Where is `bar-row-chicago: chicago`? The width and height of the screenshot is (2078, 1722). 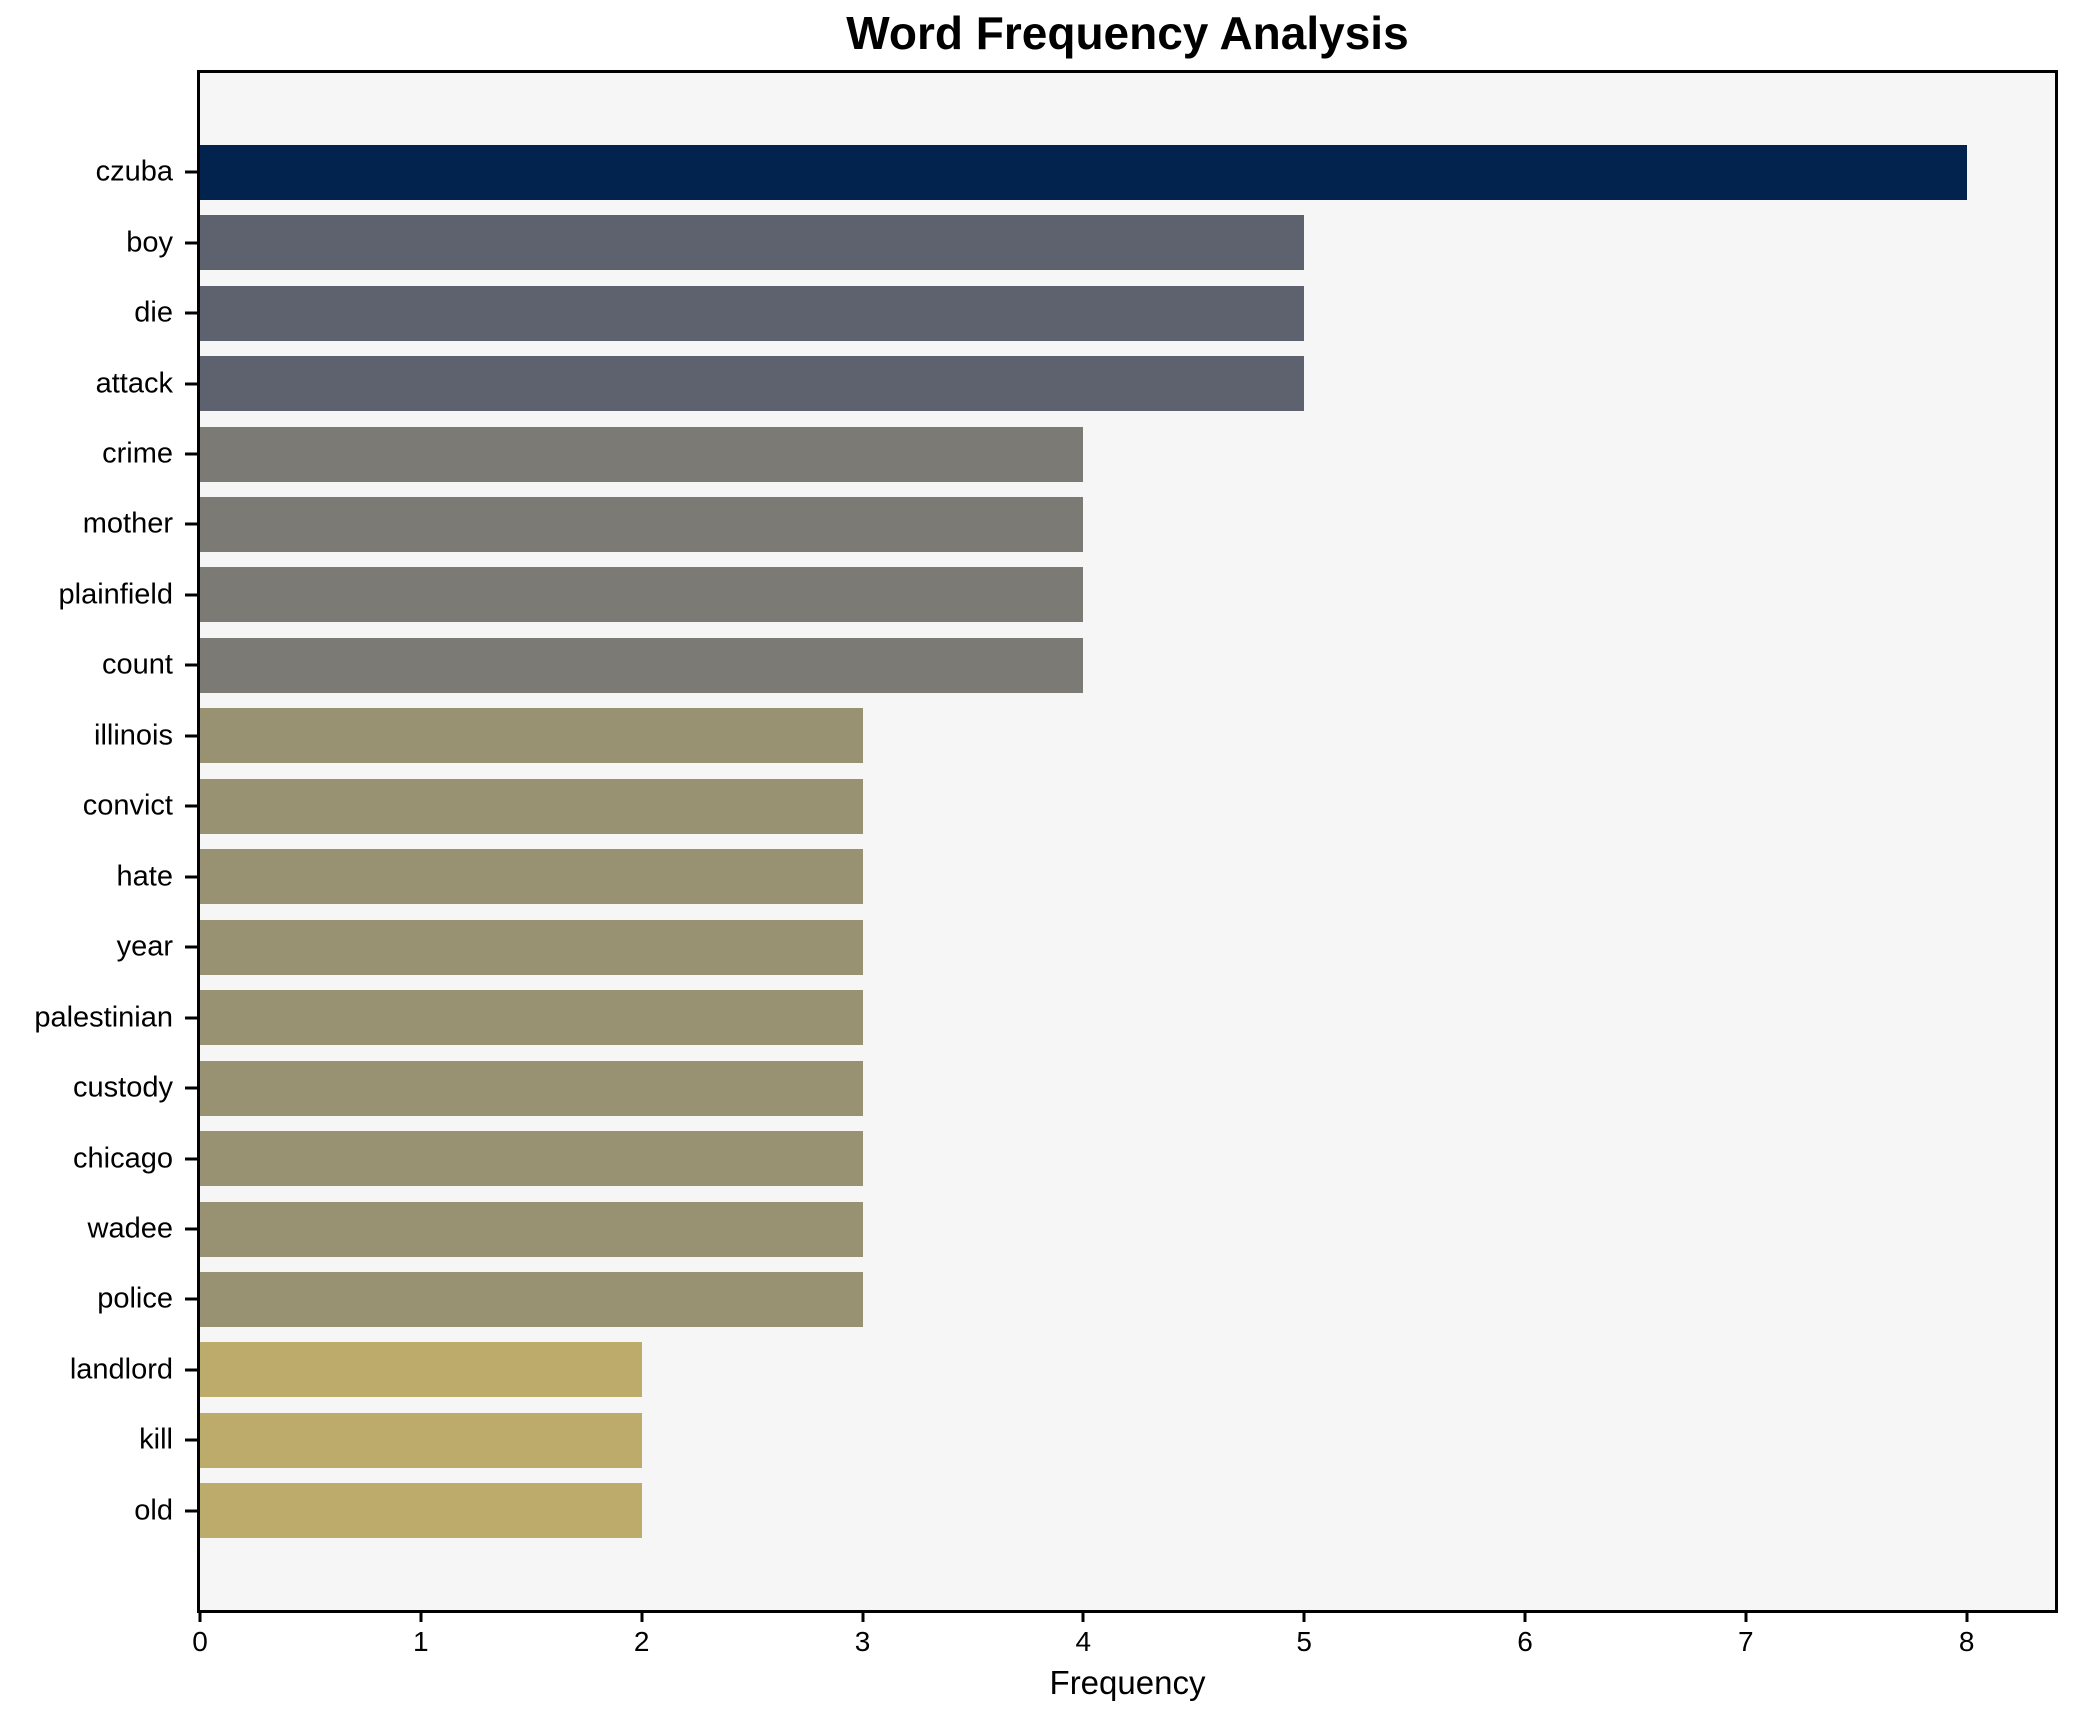
bar-row-chicago: chicago is located at coordinates (1064, 1158).